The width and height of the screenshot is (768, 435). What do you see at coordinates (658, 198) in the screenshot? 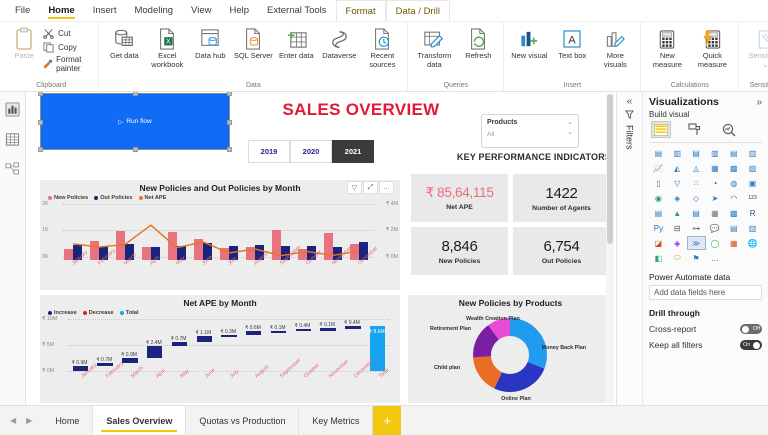
I see `map-icon: ◉` at bounding box center [658, 198].